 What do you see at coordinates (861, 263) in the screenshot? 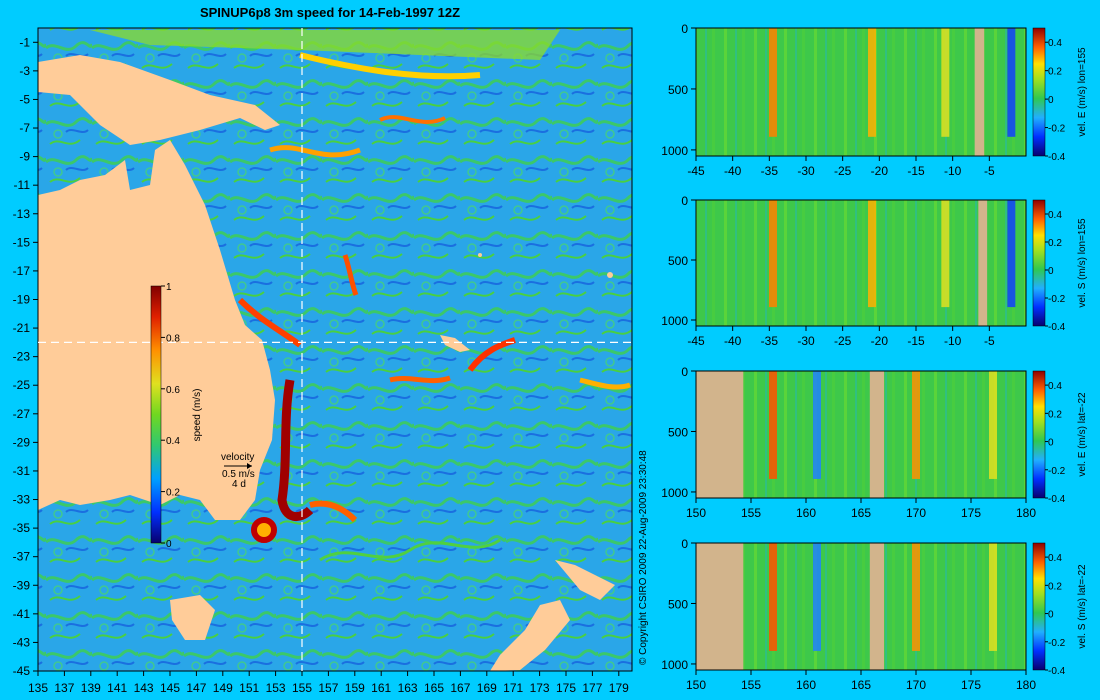
I see `section-frame` at bounding box center [861, 263].